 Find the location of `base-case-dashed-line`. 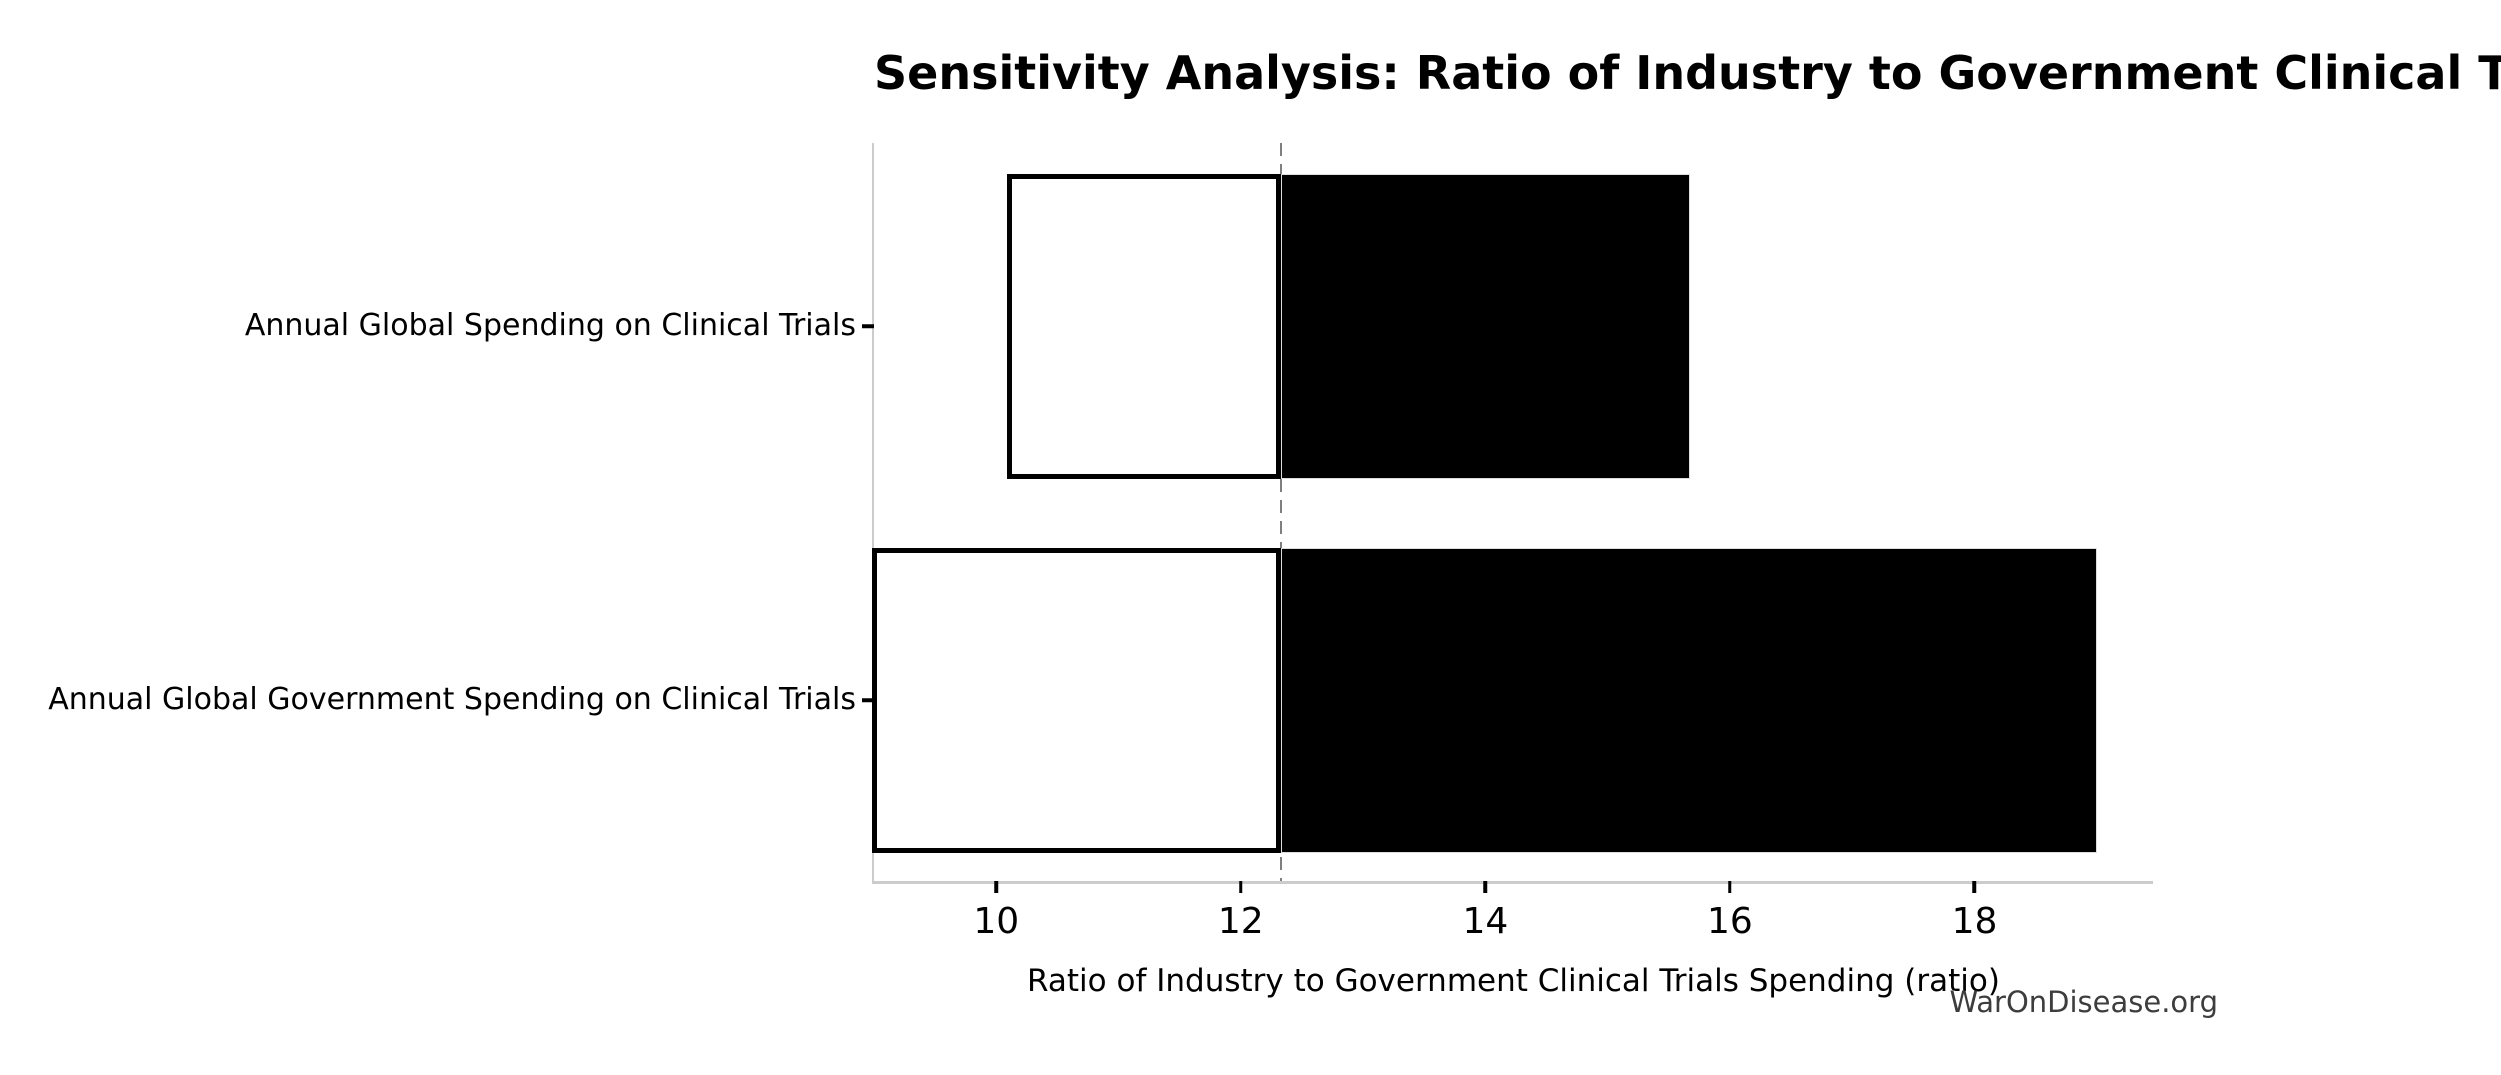

base-case-dashed-line is located at coordinates (1281, 512).